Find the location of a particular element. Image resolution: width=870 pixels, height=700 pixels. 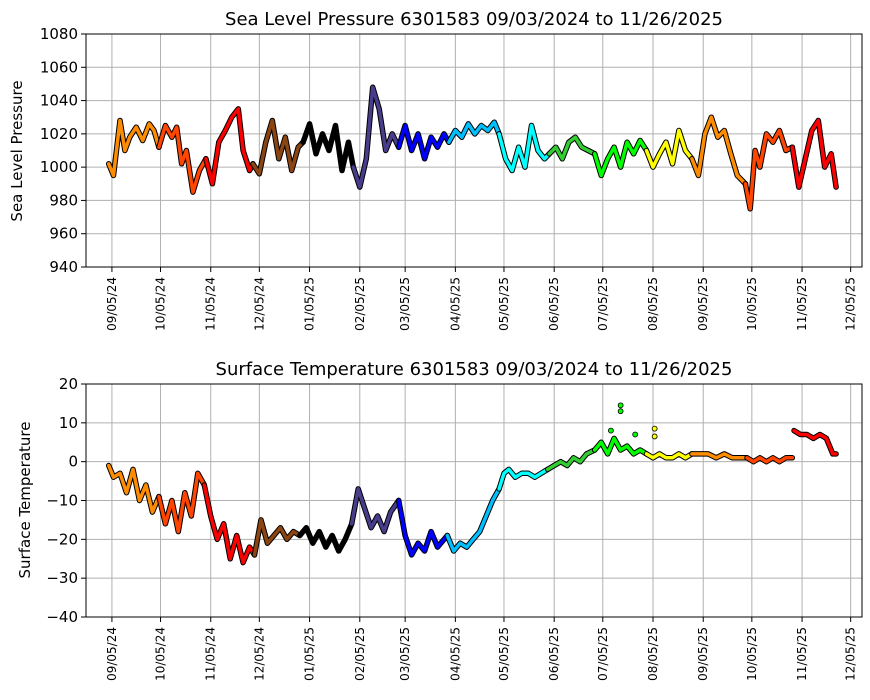

y-tick-label: −30 is located at coordinates (62, 578).